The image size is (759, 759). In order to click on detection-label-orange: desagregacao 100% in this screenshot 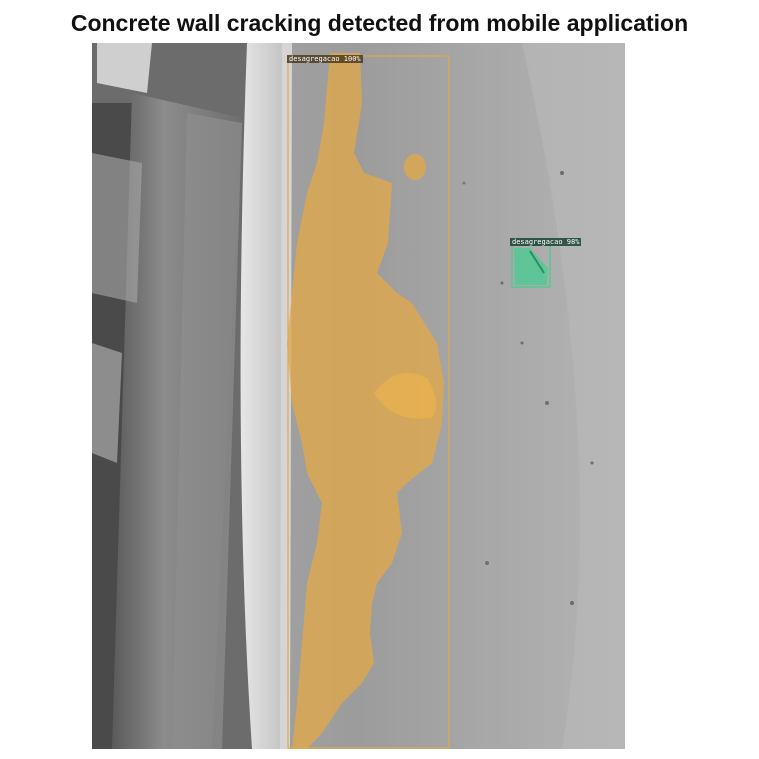, I will do `click(325, 59)`.